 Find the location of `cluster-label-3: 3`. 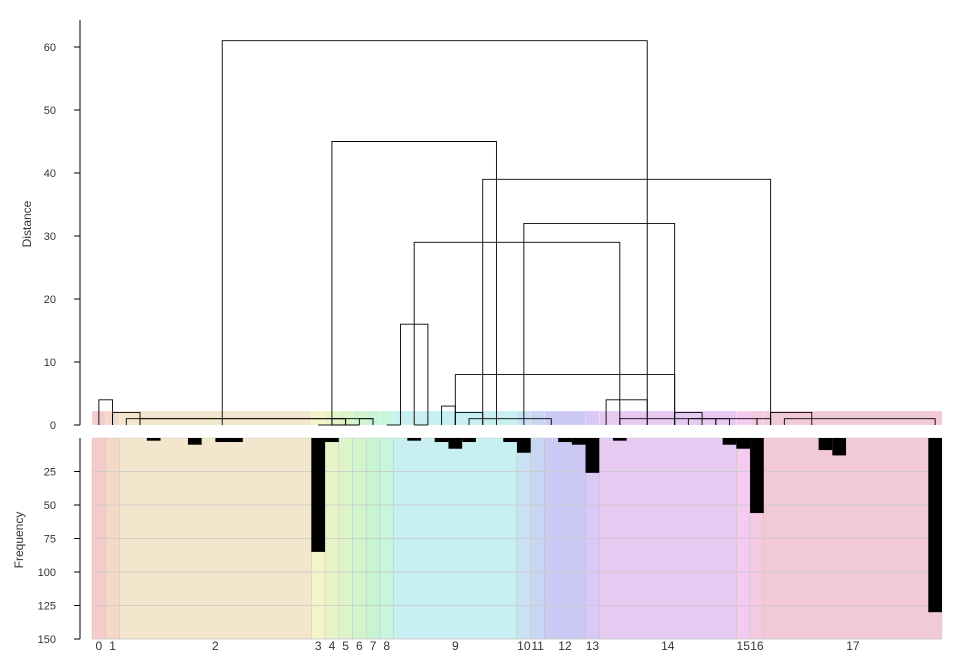

cluster-label-3: 3 is located at coordinates (318, 646).